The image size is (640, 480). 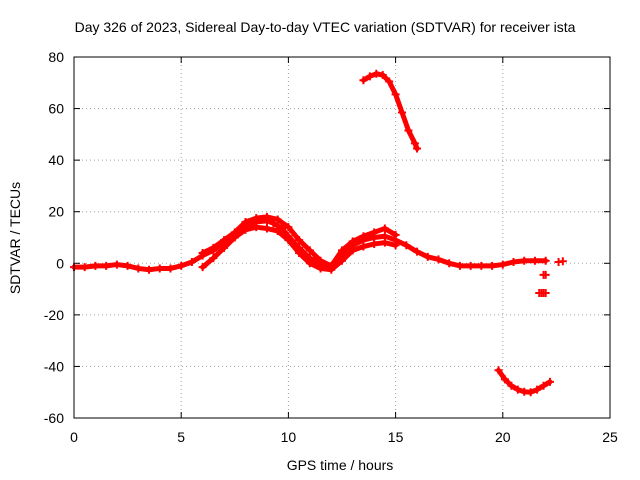 What do you see at coordinates (56, 57) in the screenshot?
I see `y-tick-label: 80` at bounding box center [56, 57].